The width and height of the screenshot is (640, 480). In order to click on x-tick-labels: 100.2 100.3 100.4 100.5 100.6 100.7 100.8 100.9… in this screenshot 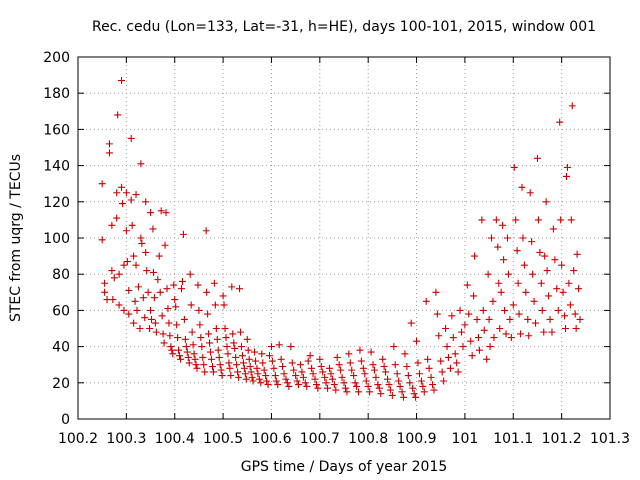, I will do `click(344, 439)`.